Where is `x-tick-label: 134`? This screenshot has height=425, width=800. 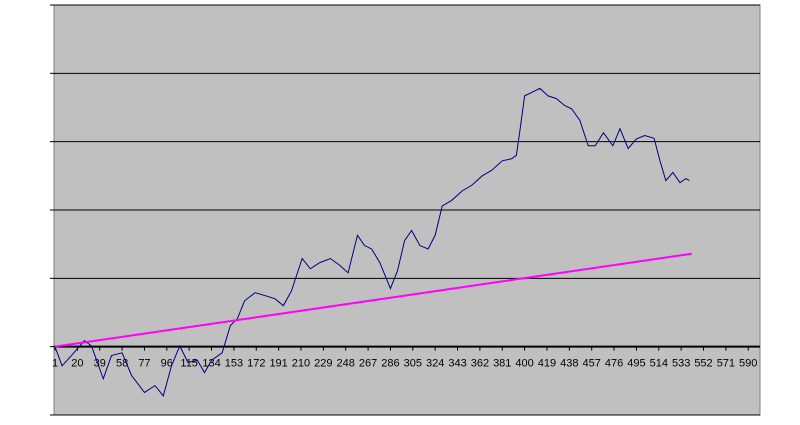 x-tick-label: 134 is located at coordinates (211, 364).